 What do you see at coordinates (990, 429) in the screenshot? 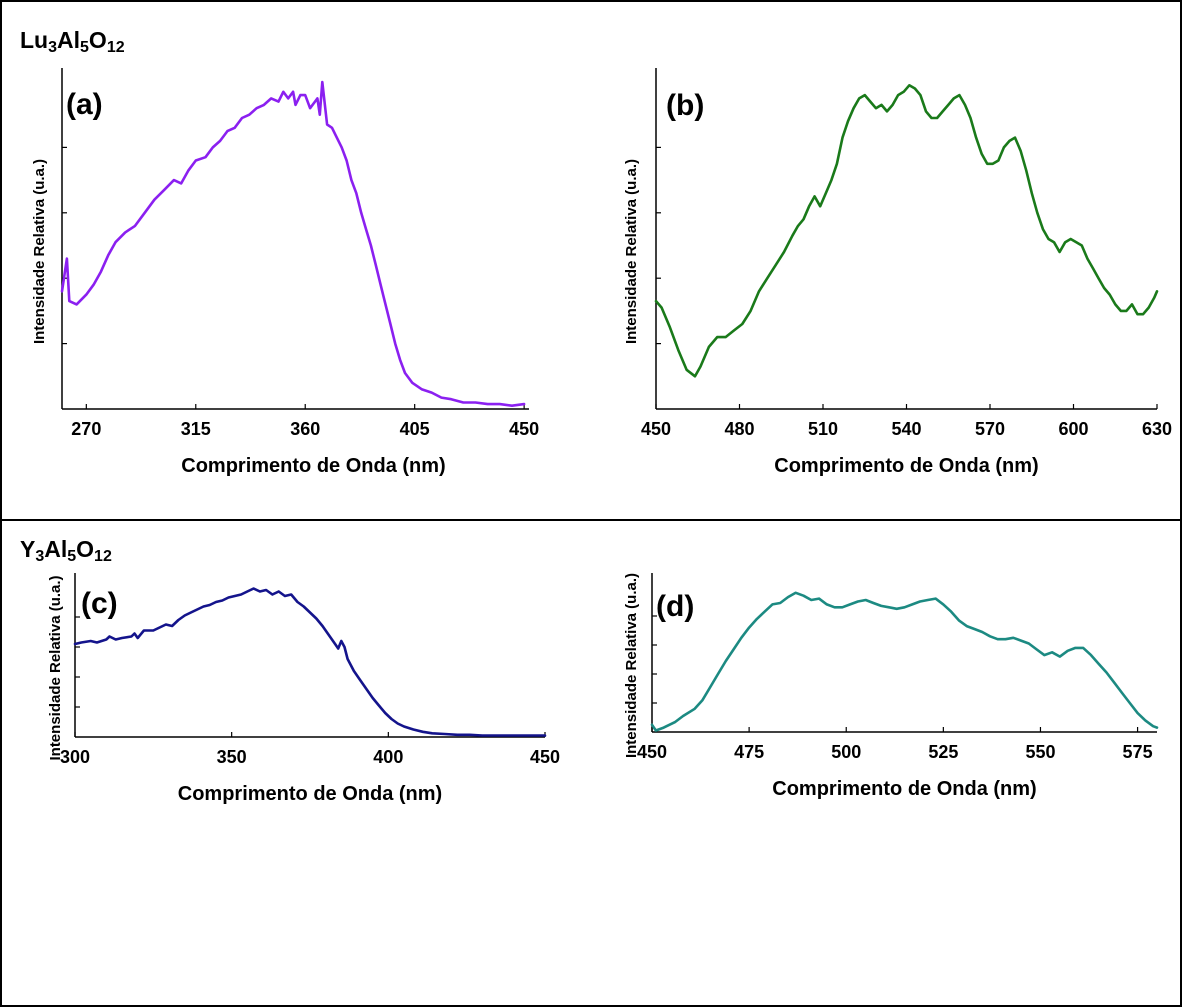
I see `x-tick-label: 570` at bounding box center [990, 429].